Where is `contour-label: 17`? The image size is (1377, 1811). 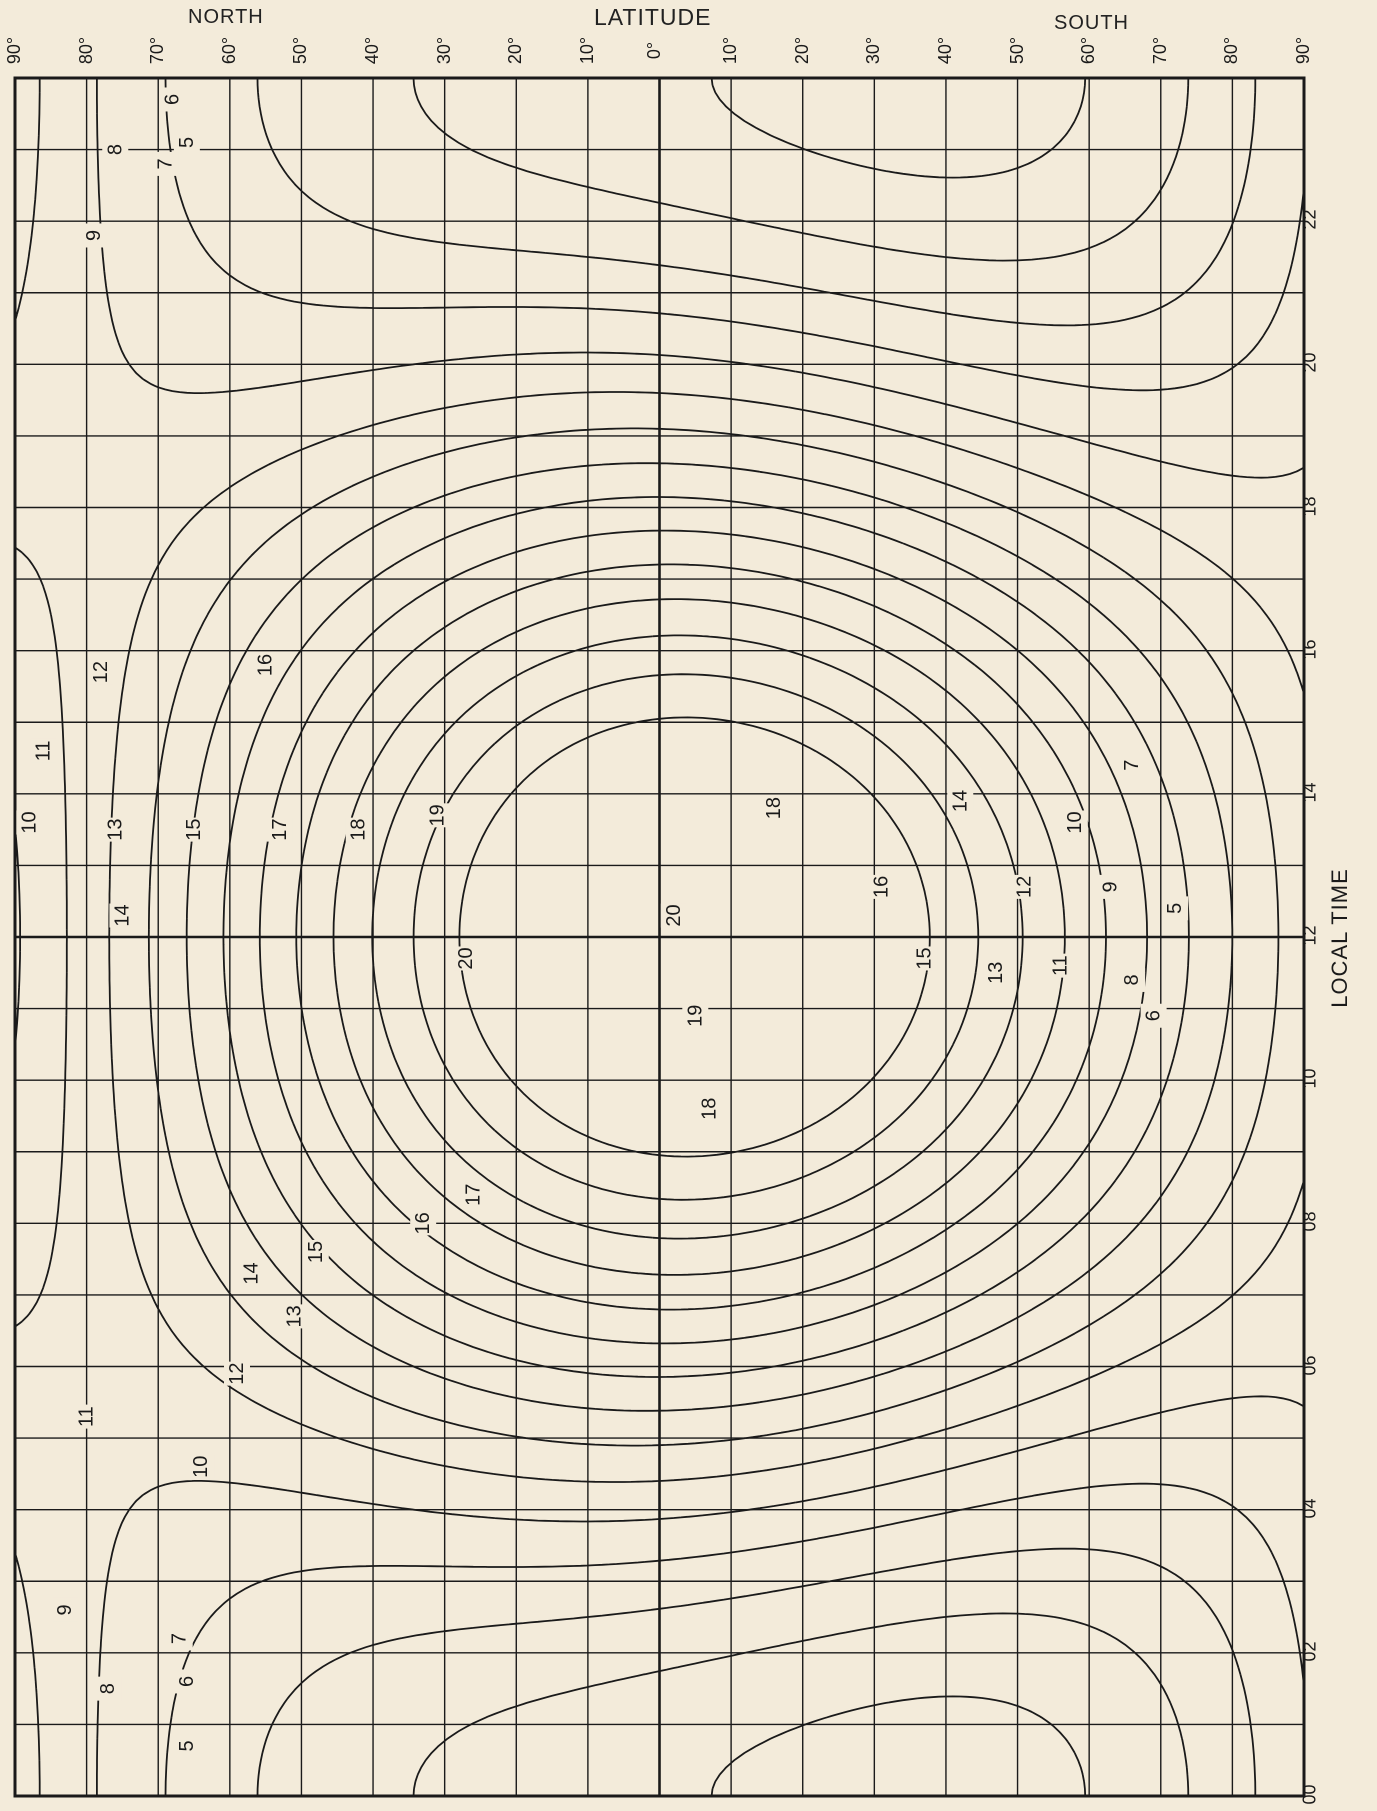 contour-label: 17 is located at coordinates (280, 830).